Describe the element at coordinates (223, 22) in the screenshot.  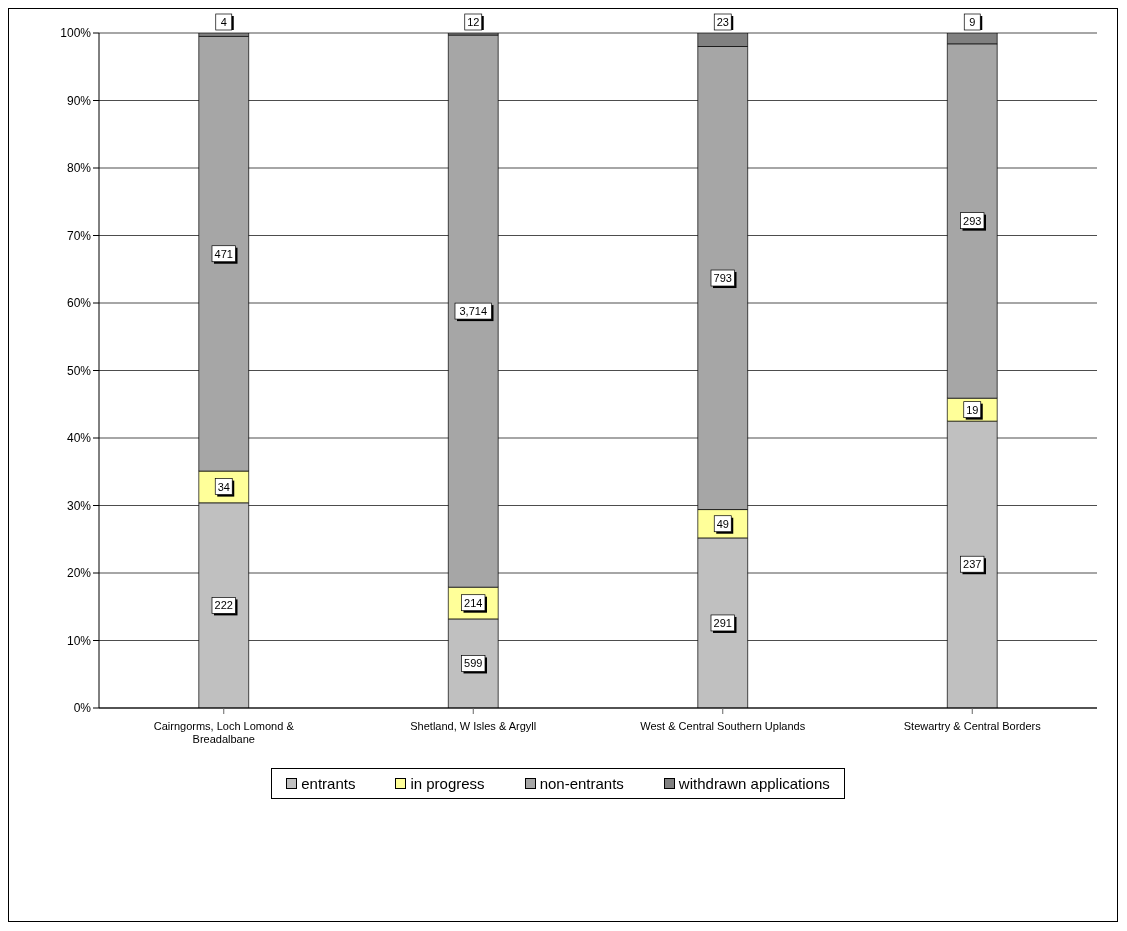
I see `annotation: 4` at that location.